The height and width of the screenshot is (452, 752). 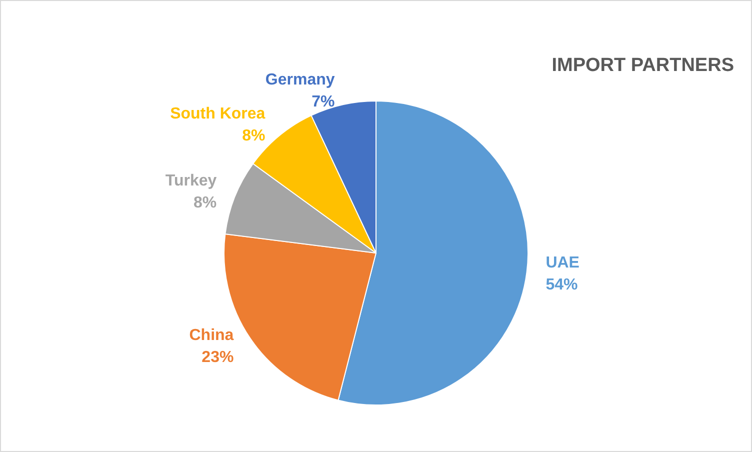 What do you see at coordinates (563, 263) in the screenshot?
I see `slice-label: UAE` at bounding box center [563, 263].